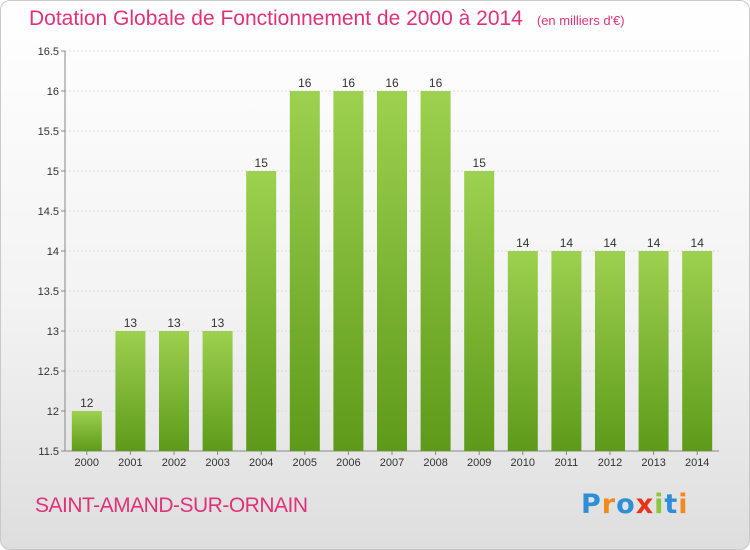 The image size is (750, 550). What do you see at coordinates (479, 311) in the screenshot?
I see `bar-2009` at bounding box center [479, 311].